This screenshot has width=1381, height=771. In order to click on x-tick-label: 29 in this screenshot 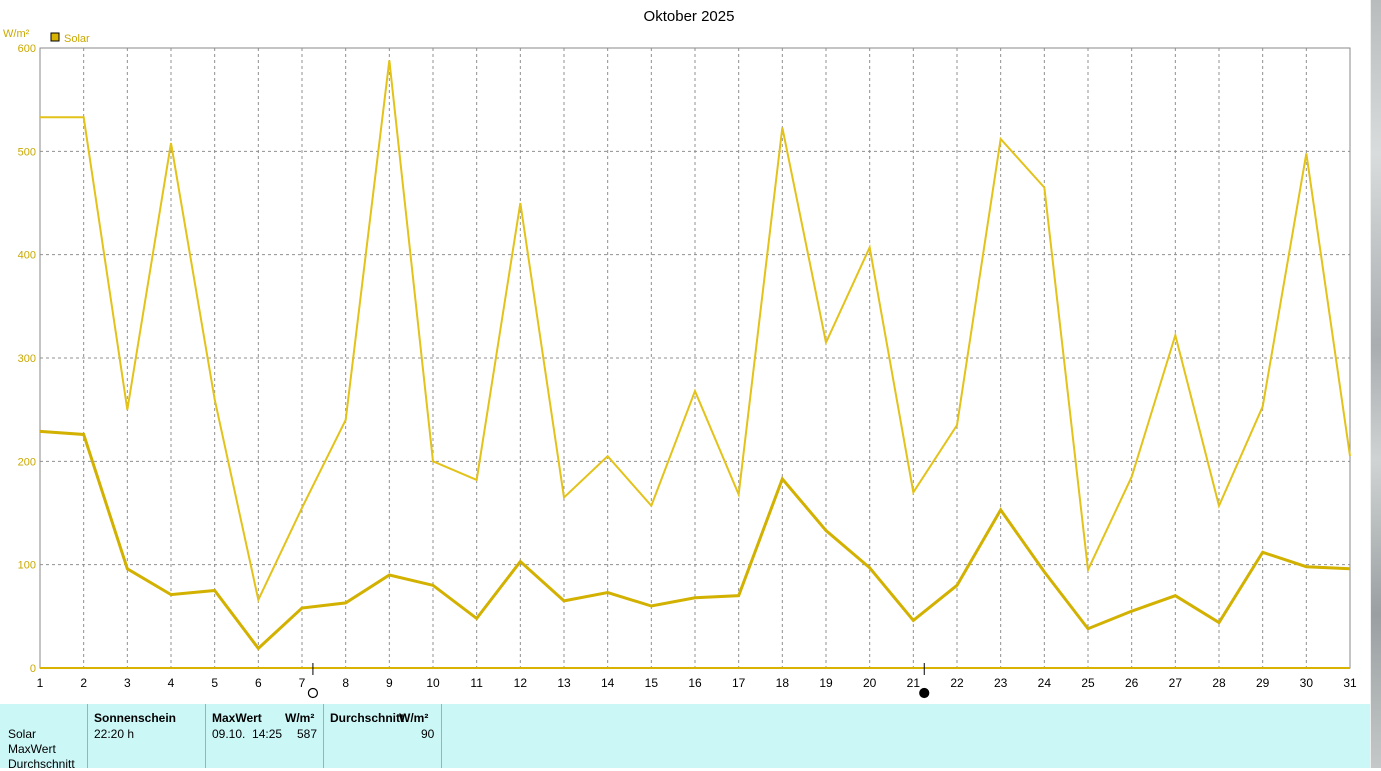, I will do `click(1263, 683)`.